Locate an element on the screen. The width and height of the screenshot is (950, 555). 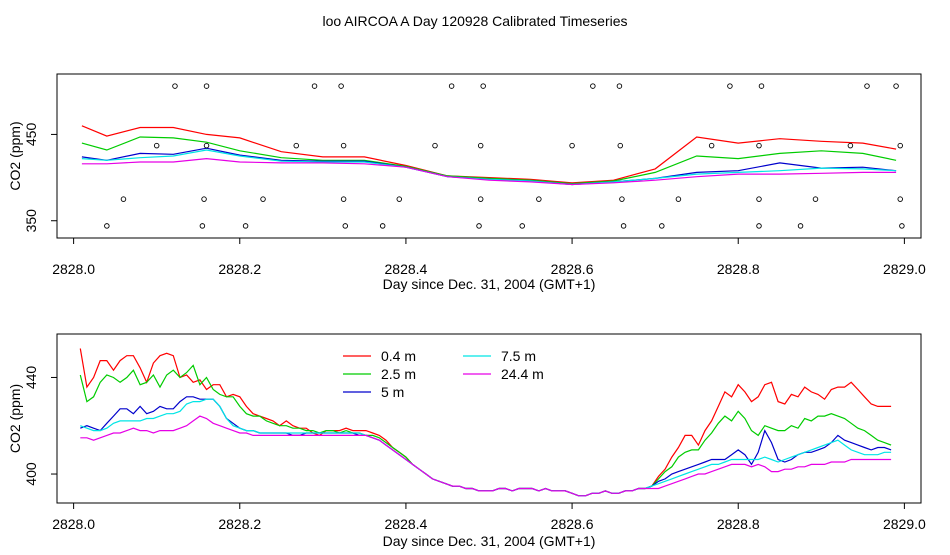
legend-label: 0.4 m is located at coordinates (398, 356).